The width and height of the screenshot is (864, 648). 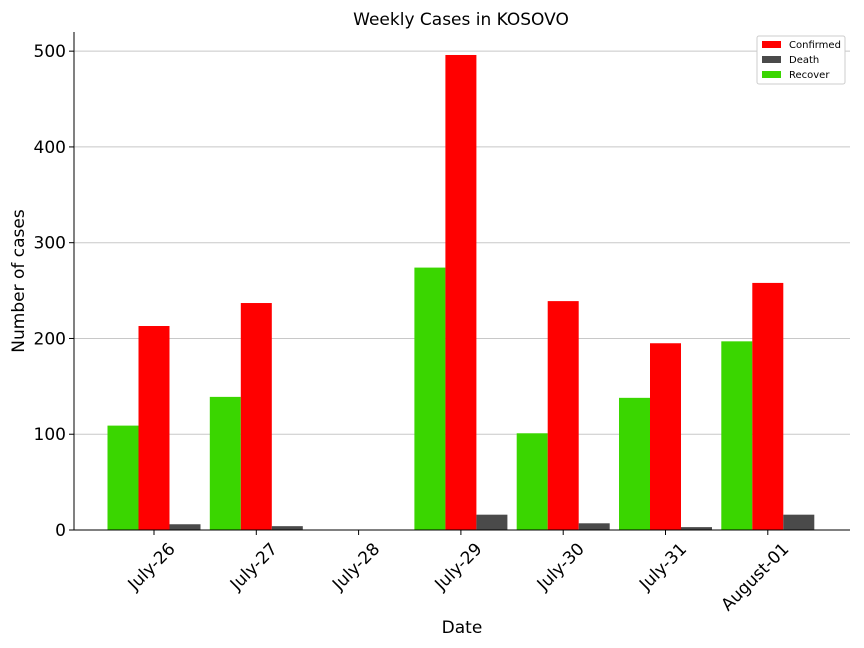 What do you see at coordinates (50, 339) in the screenshot?
I see `y-tick-label: 200` at bounding box center [50, 339].